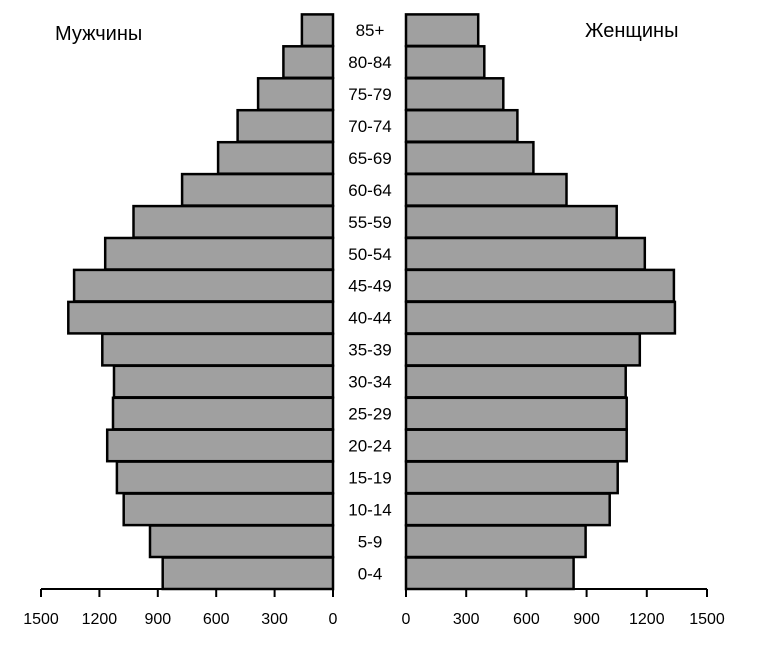  I want to click on age-label-35-39: 35-39, so click(369, 350).